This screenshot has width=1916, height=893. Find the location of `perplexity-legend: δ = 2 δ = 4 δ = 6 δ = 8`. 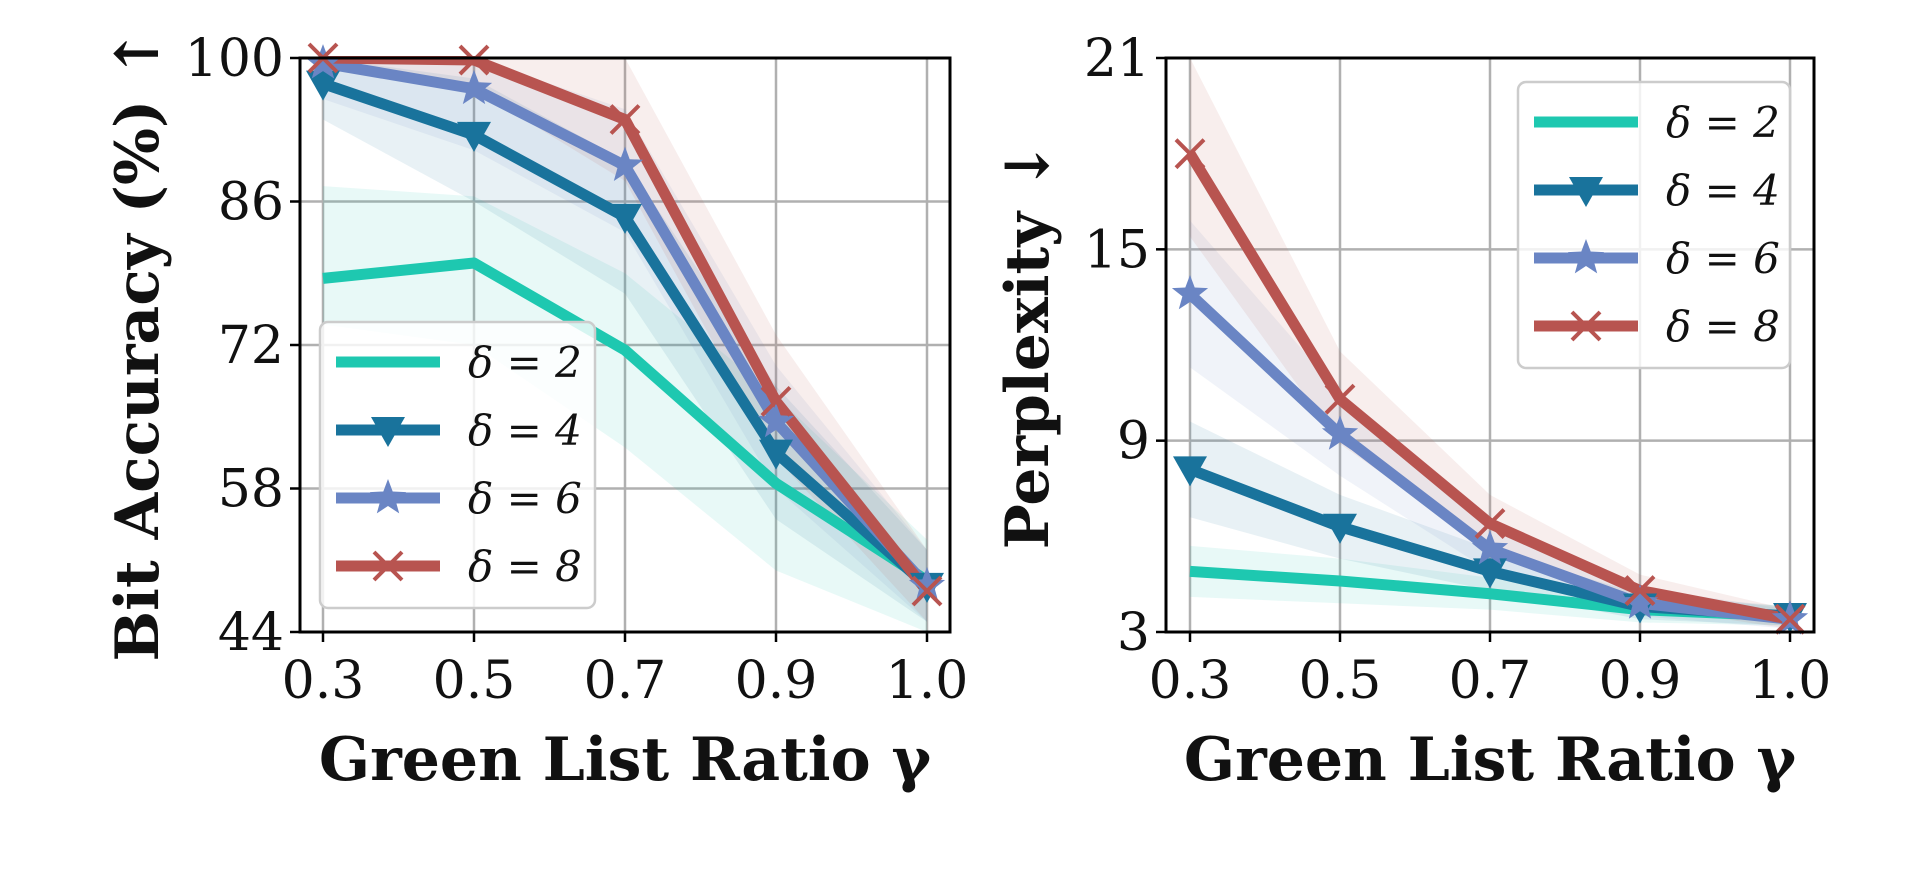

perplexity-legend: δ = 2 δ = 4 δ = 6 δ = 8 is located at coordinates (1654, 225).